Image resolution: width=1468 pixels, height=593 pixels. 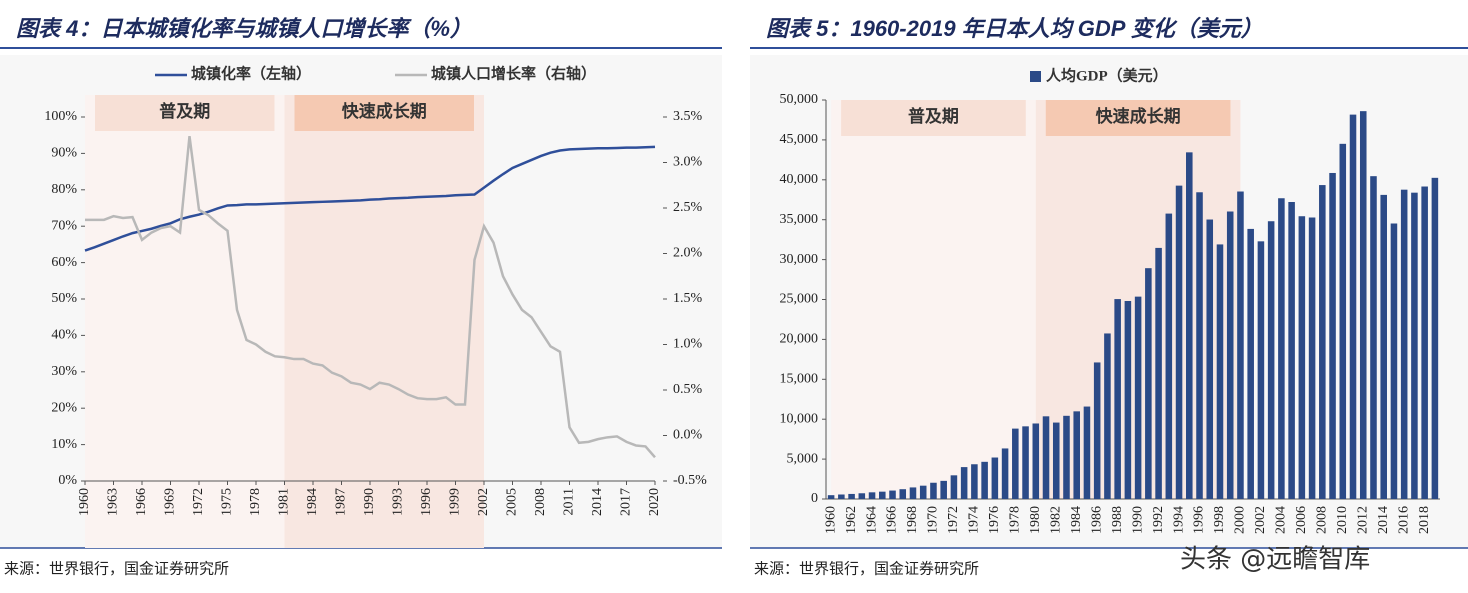 I want to click on y-tick-label: 5,000, so click(x=803, y=458).